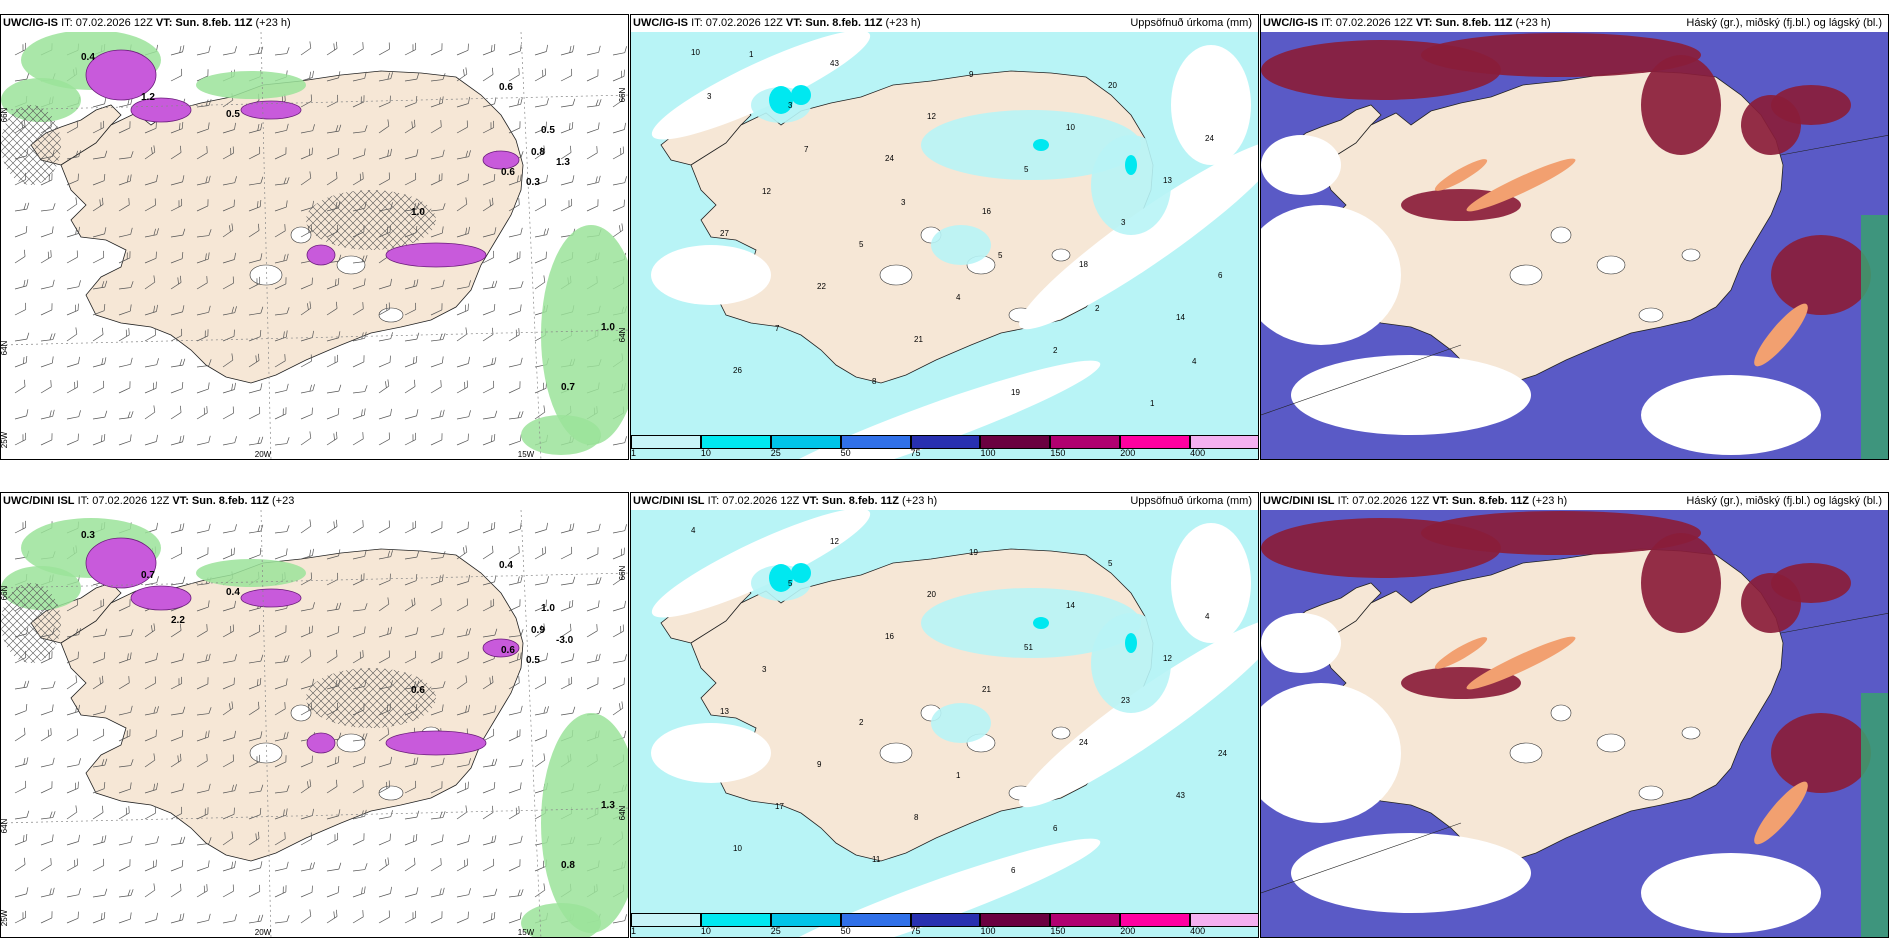 Image resolution: width=1900 pixels, height=950 pixels. What do you see at coordinates (834, 63) in the screenshot?
I see `accum-value-label: 43` at bounding box center [834, 63].